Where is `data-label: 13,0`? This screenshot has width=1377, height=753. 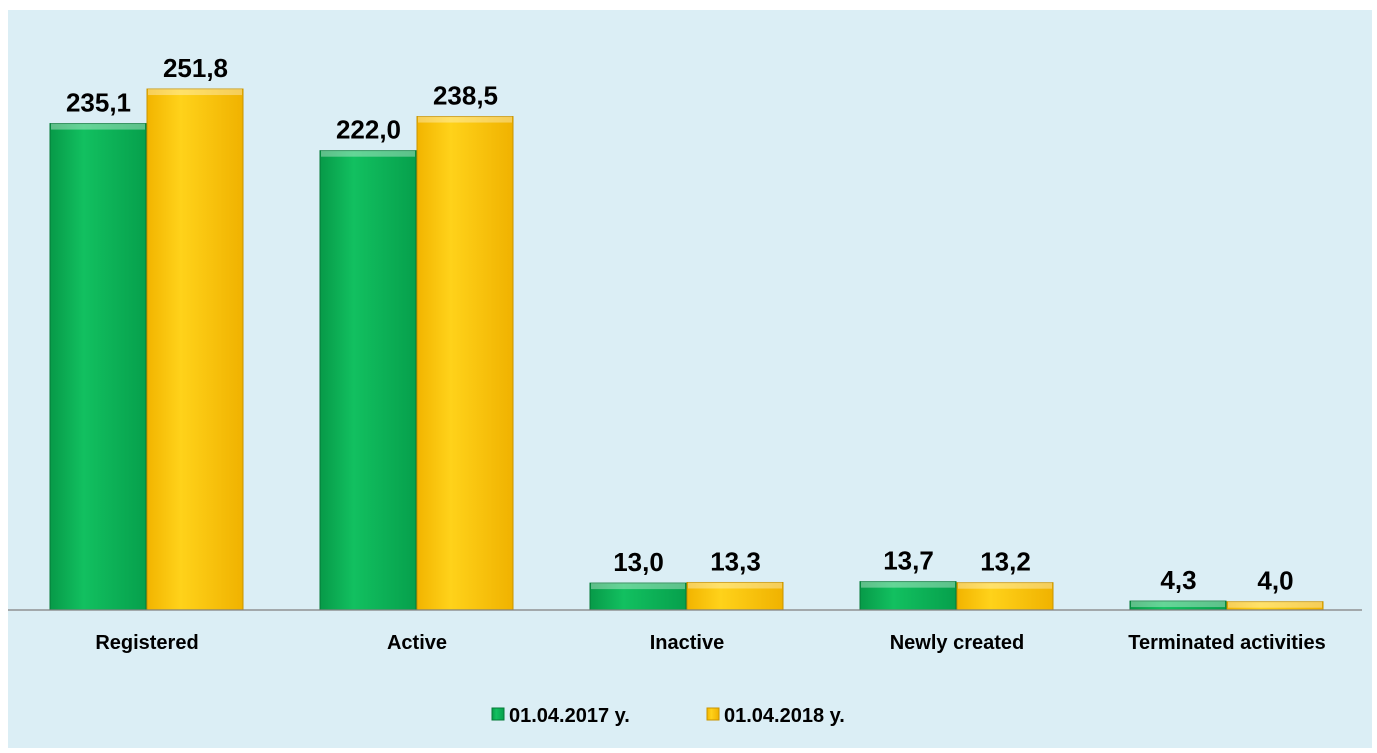
data-label: 13,0 is located at coordinates (638, 562).